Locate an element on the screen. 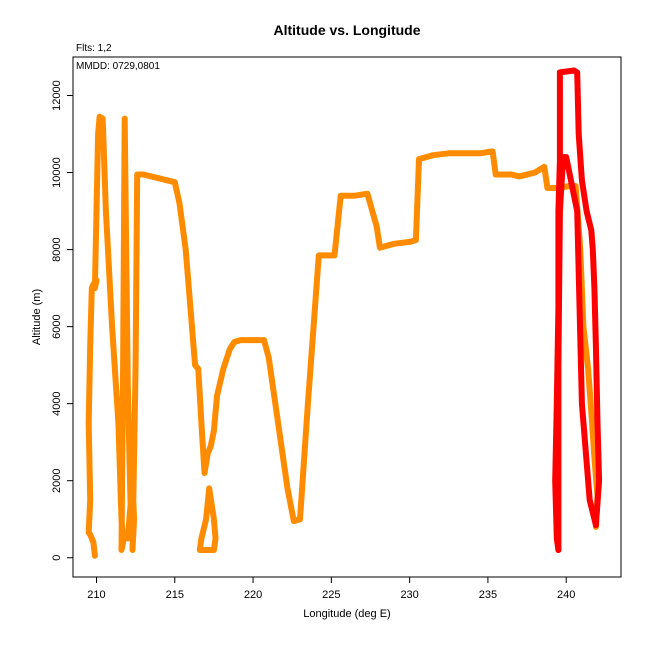 This screenshot has width=650, height=650. y-tick-label: 4000 is located at coordinates (57, 403).